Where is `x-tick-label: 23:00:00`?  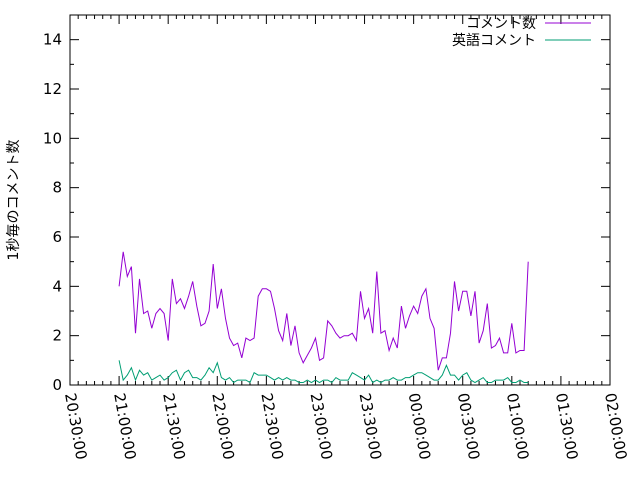 x-tick-label: 23:00:00 is located at coordinates (321, 426).